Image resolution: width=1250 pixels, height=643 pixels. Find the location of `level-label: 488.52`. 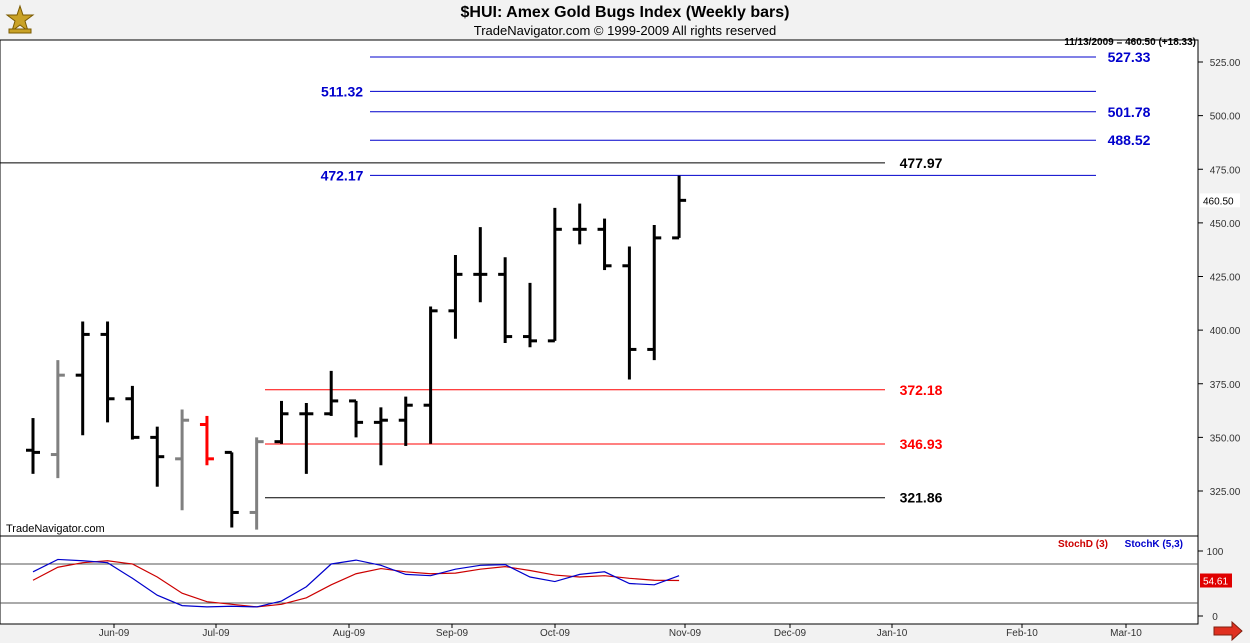

level-label: 488.52 is located at coordinates (1129, 140).